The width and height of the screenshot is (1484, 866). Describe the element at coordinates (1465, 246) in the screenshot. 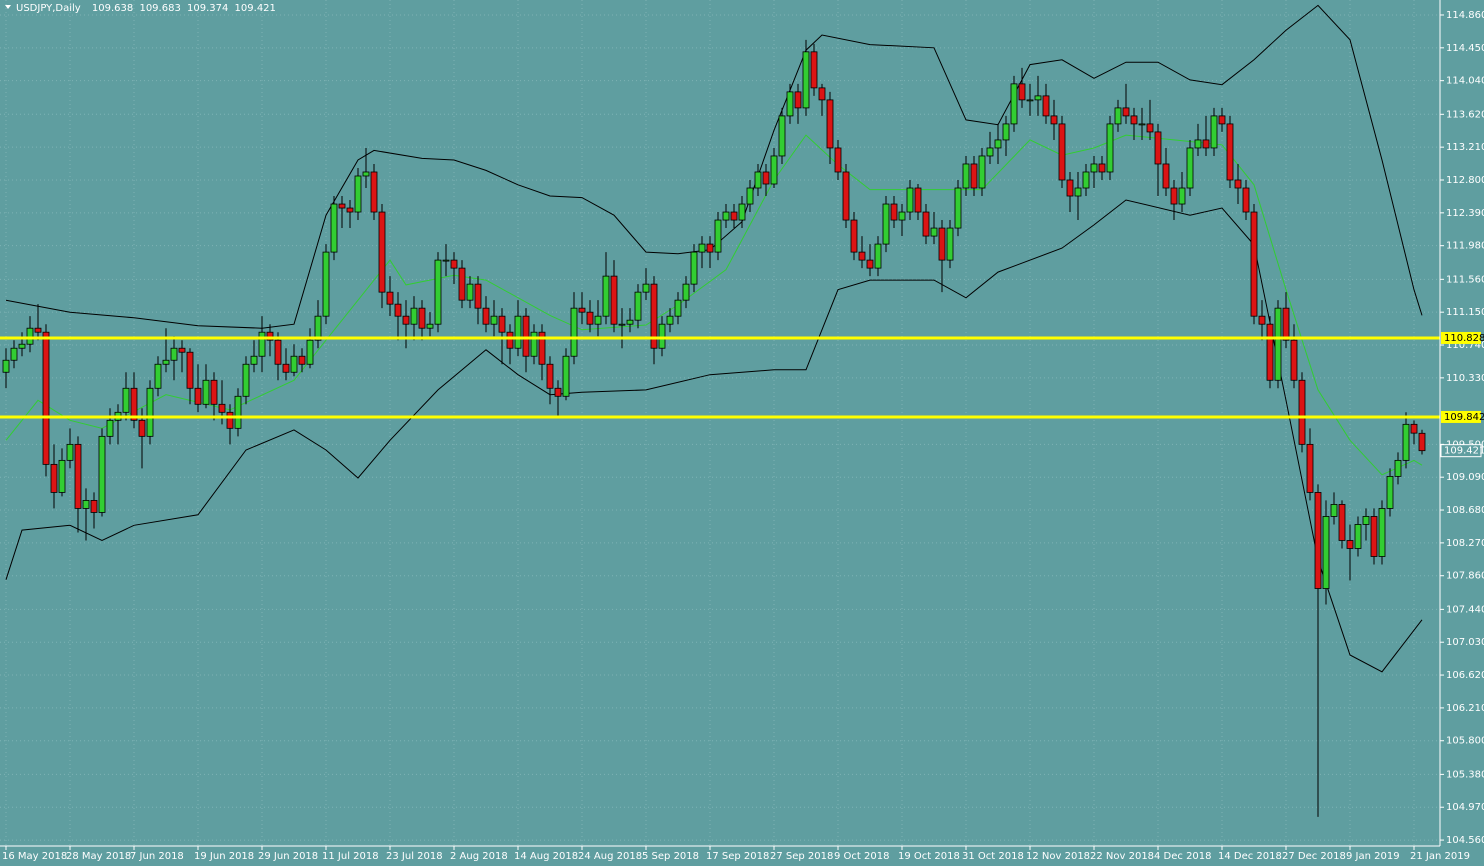

I see `y-tick-label: 111.980` at that location.